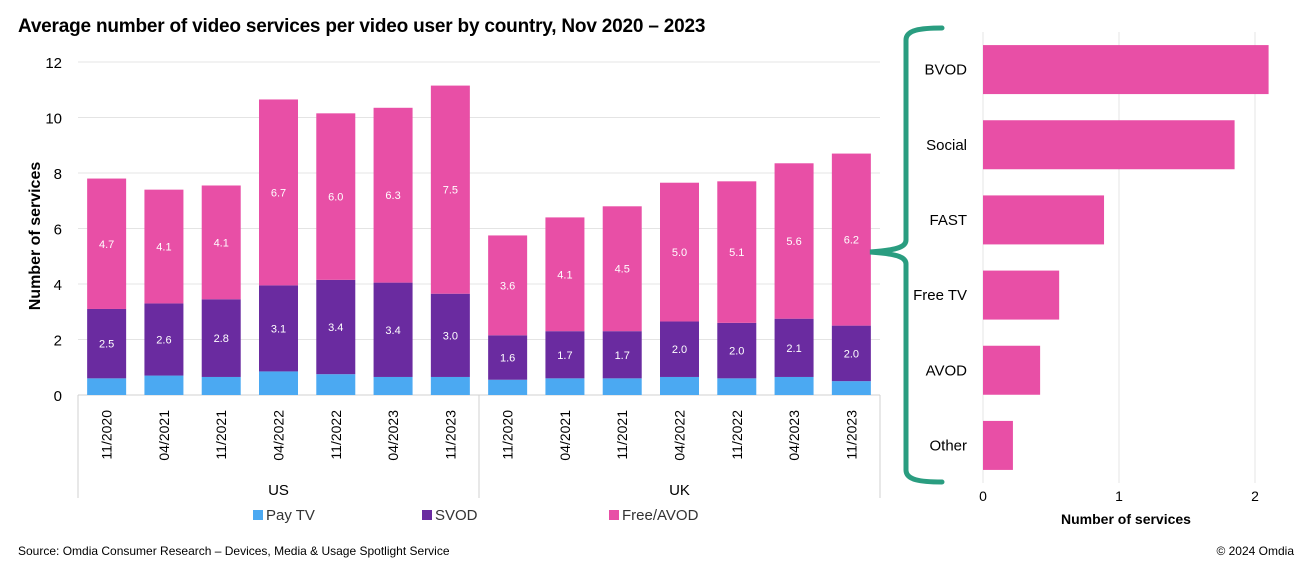 This screenshot has width=1313, height=564. I want to click on data-label: 5.0, so click(679, 253).